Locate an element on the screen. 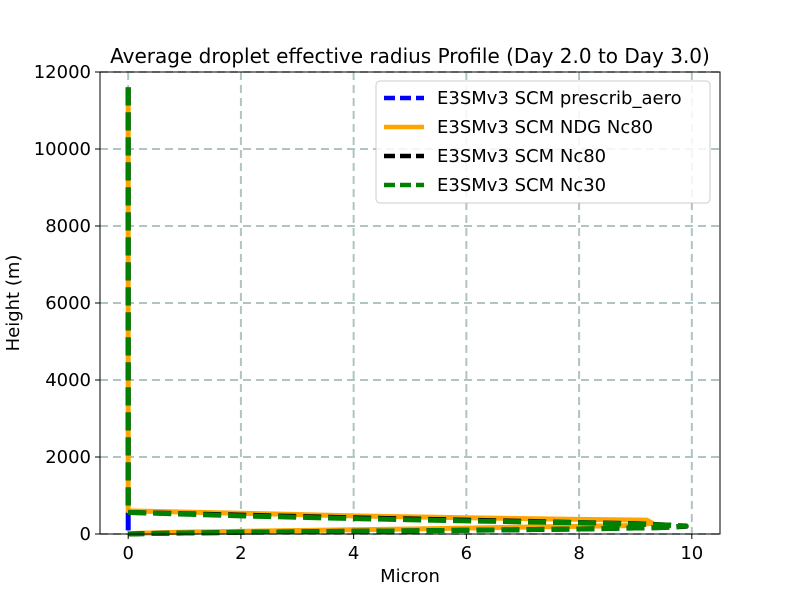  y-axis-label: Height (m) is located at coordinates (13, 303).